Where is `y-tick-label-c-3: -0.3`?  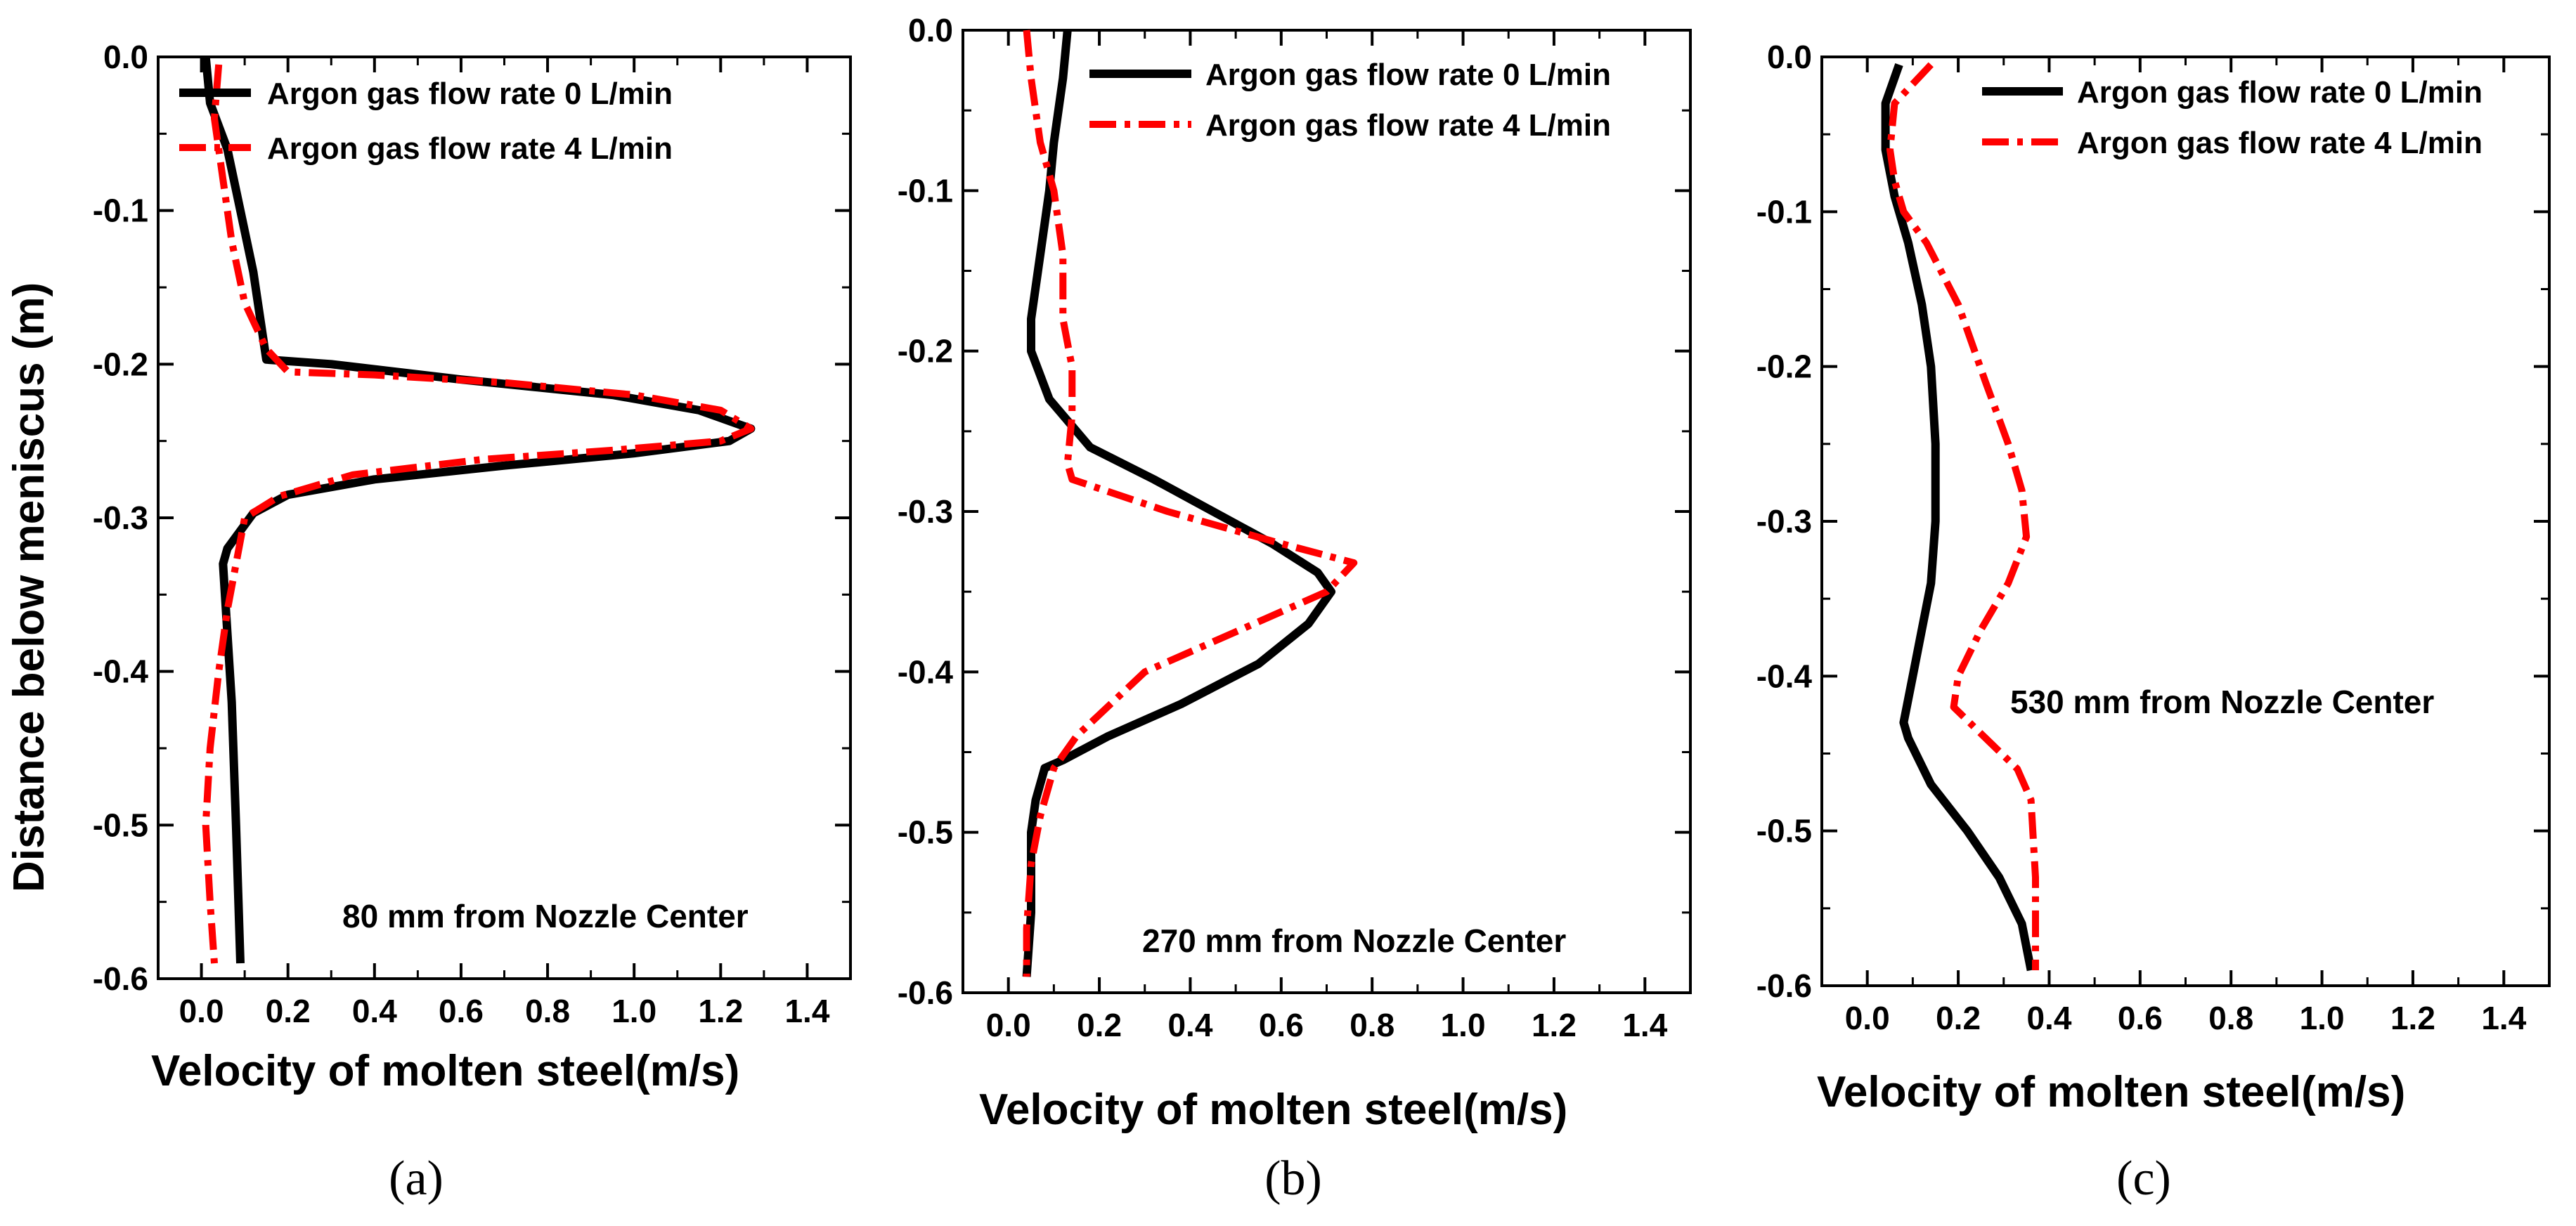
y-tick-label-c-3: -0.3 is located at coordinates (1784, 521).